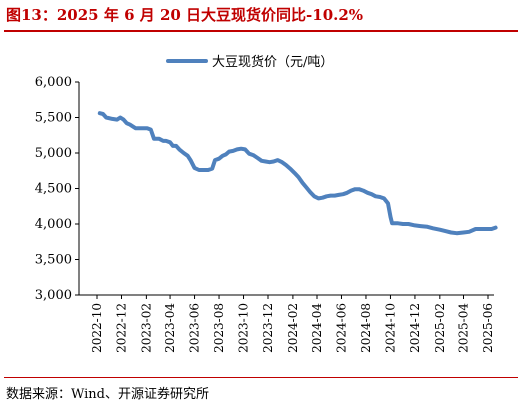 This screenshot has width=522, height=408. Describe the element at coordinates (195, 328) in the screenshot. I see `x-tick-label: 2023-06` at that location.